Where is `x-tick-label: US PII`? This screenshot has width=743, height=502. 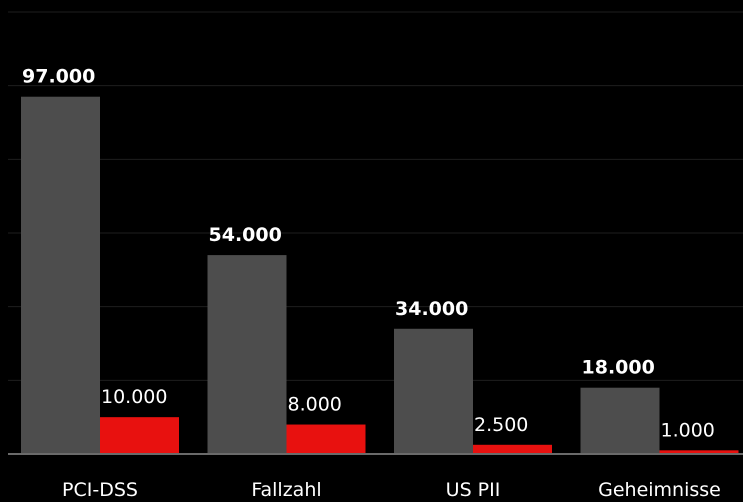 x-tick-label: US PII is located at coordinates (473, 490).